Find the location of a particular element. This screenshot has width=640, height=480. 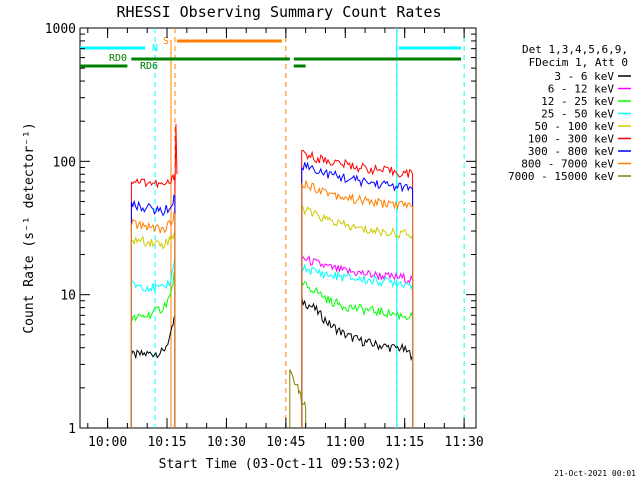

x-tick-label: 11:30 is located at coordinates (464, 442).